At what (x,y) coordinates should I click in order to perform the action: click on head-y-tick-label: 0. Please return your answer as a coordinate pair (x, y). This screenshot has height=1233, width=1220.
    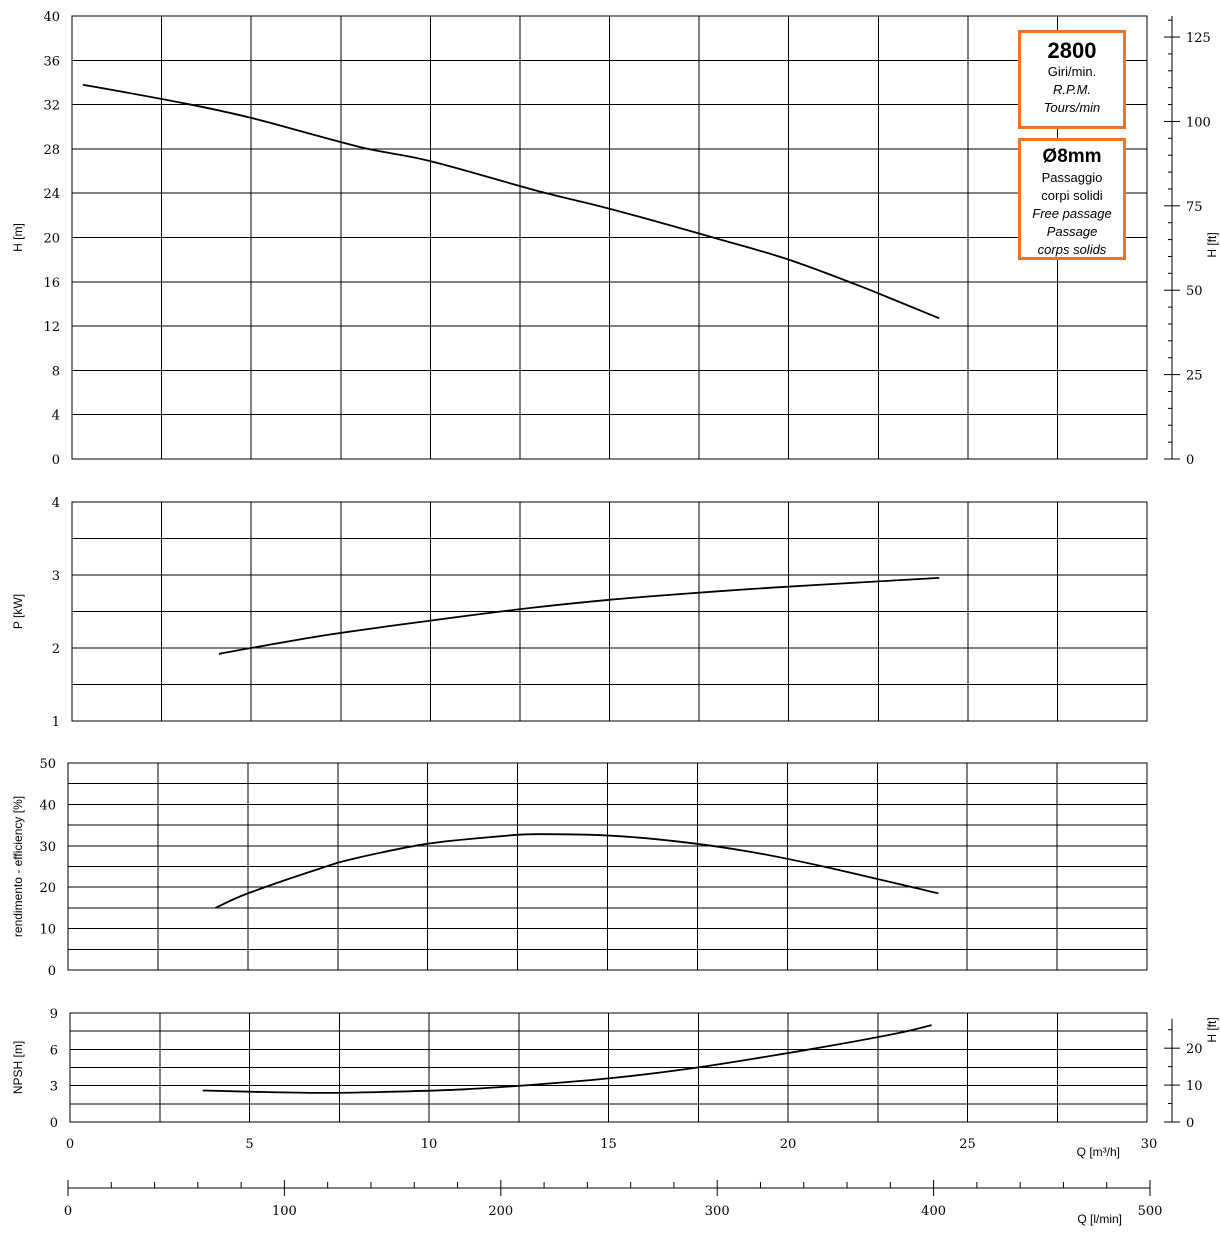
    Looking at the image, I should click on (56, 460).